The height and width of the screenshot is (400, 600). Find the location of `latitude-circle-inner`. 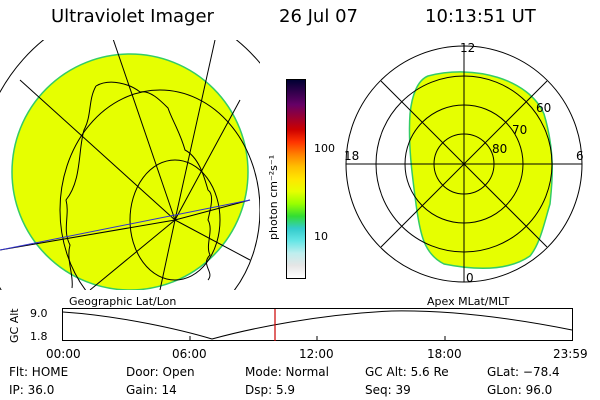

latitude-circle-inner is located at coordinates (175, 220).